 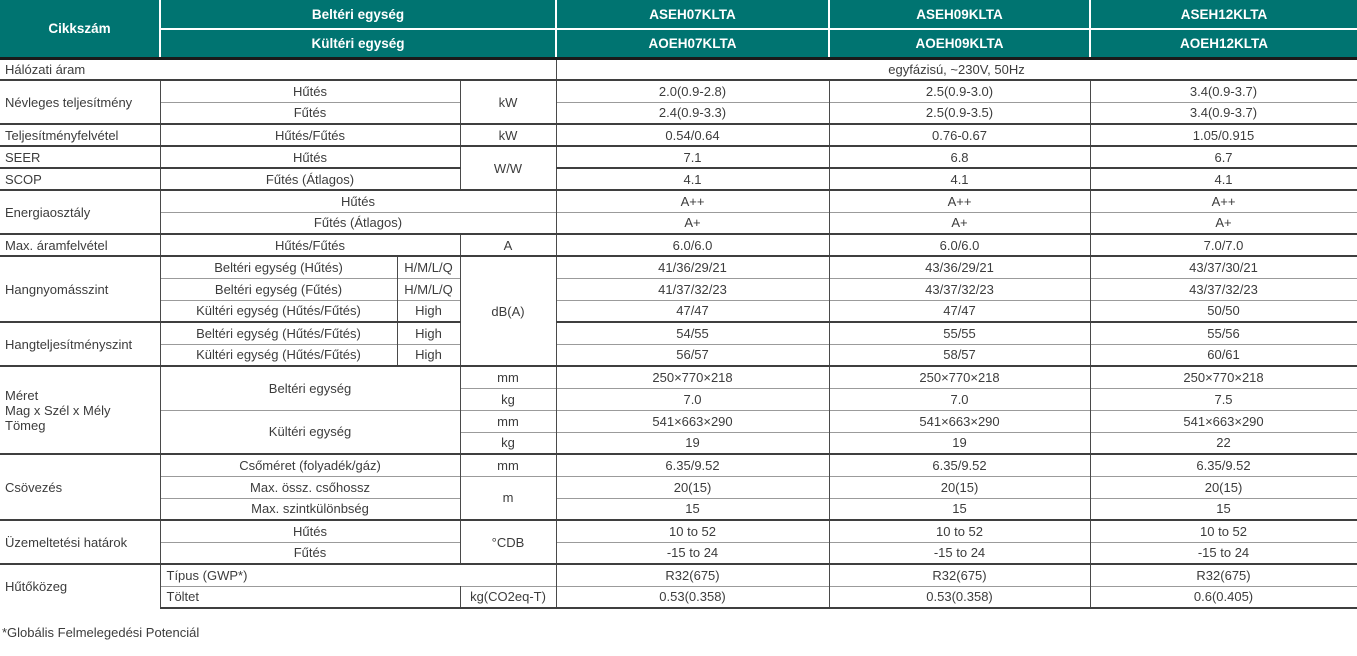 I want to click on value-cell: 58/57, so click(x=959, y=354).